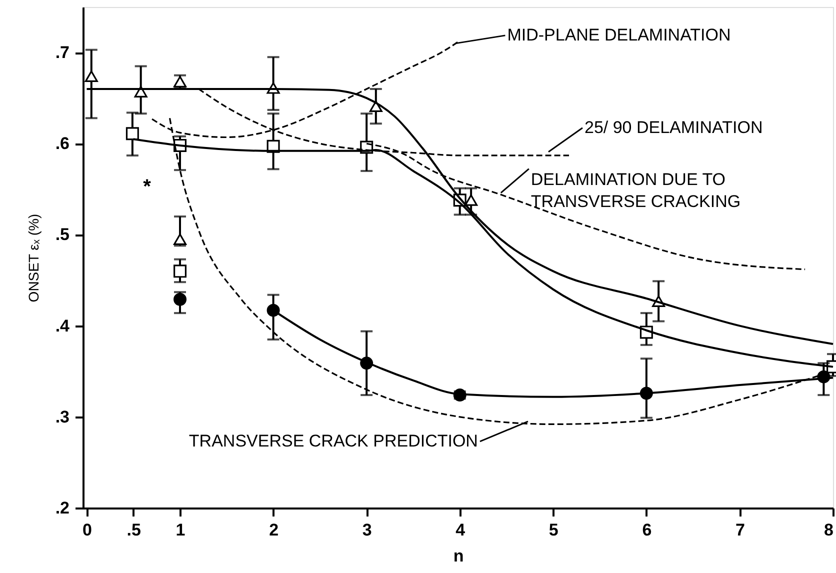  What do you see at coordinates (367, 530) in the screenshot?
I see `x-tick-label: 3` at bounding box center [367, 530].